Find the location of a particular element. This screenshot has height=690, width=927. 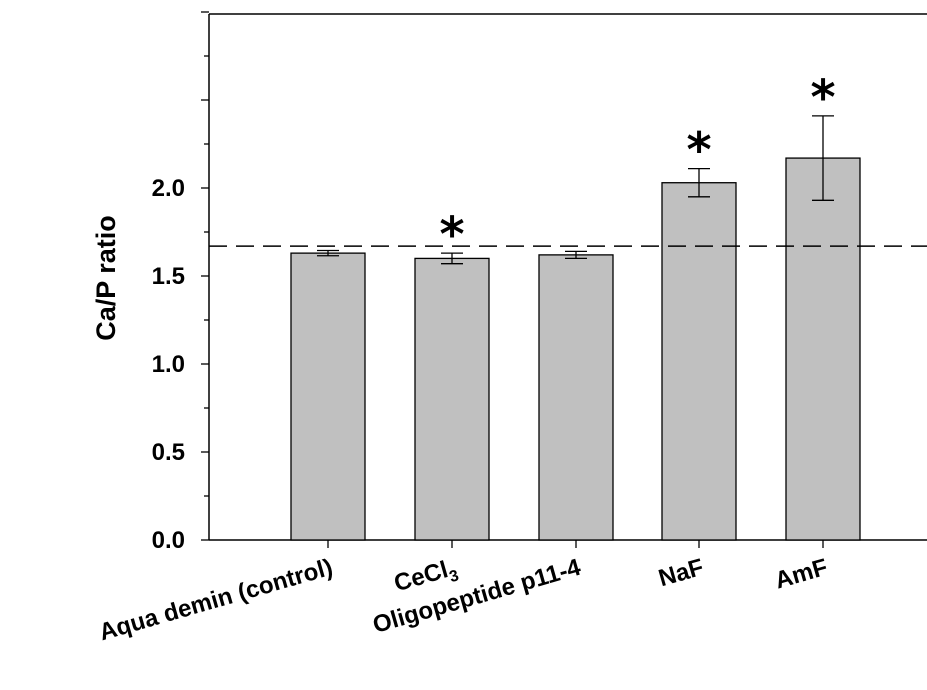

y-tick-label: 1.5 is located at coordinates (168, 276).